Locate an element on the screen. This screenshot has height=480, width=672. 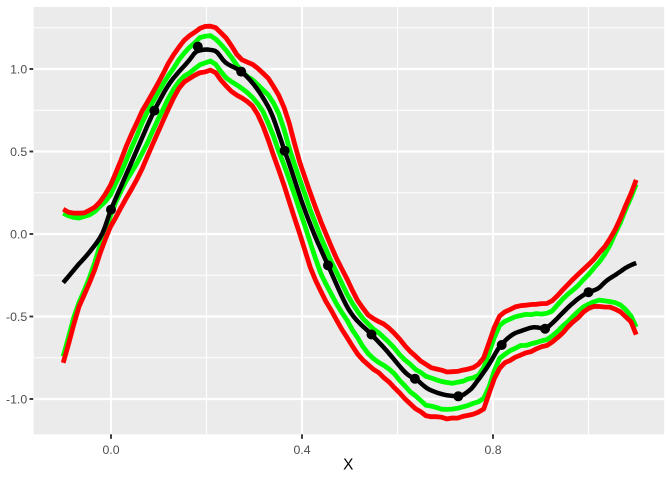
svg-text: 0.4 is located at coordinates (301, 450).